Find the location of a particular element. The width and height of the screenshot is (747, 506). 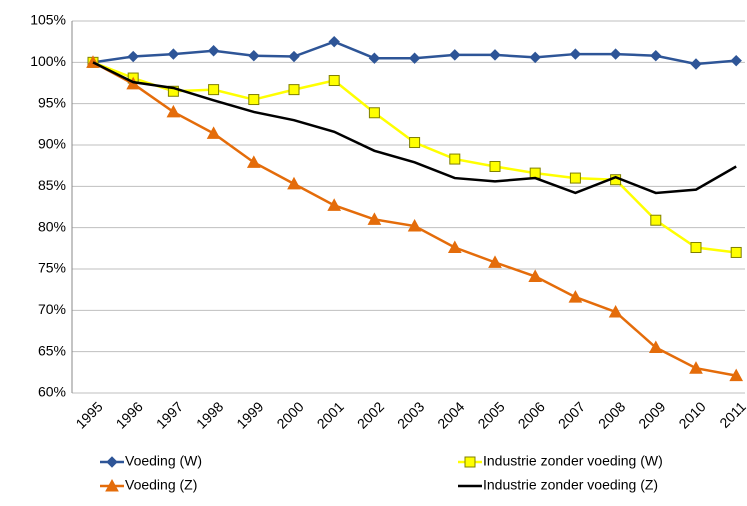

y-tick-label: 65% is located at coordinates (52, 350).